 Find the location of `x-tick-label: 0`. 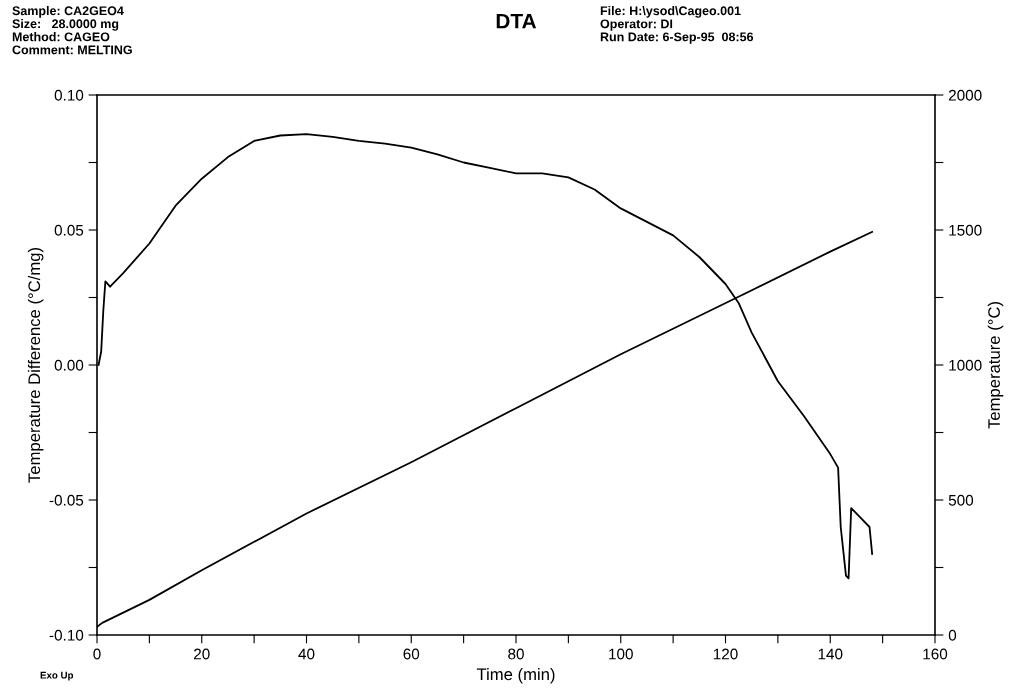

x-tick-label: 0 is located at coordinates (97, 654).